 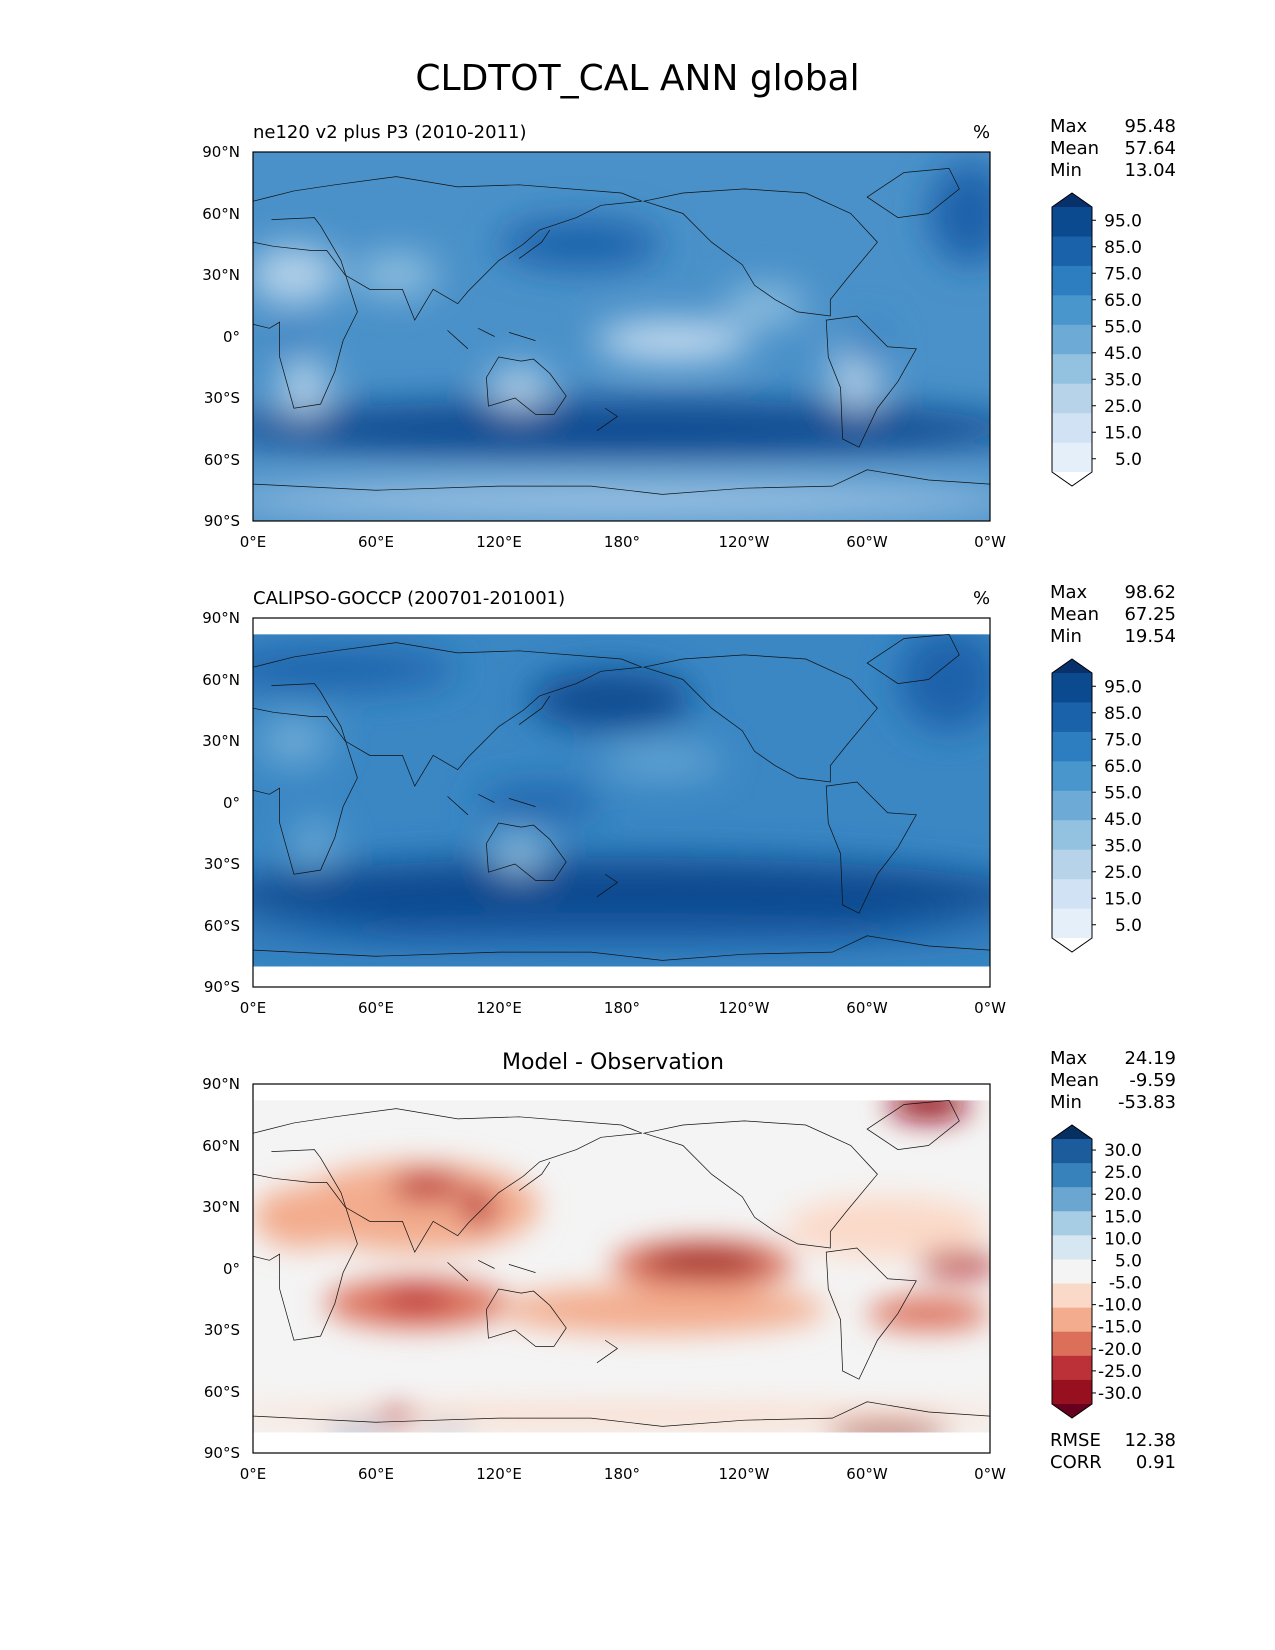 What do you see at coordinates (221, 275) in the screenshot?
I see `lat-tick-label: 30°N` at bounding box center [221, 275].